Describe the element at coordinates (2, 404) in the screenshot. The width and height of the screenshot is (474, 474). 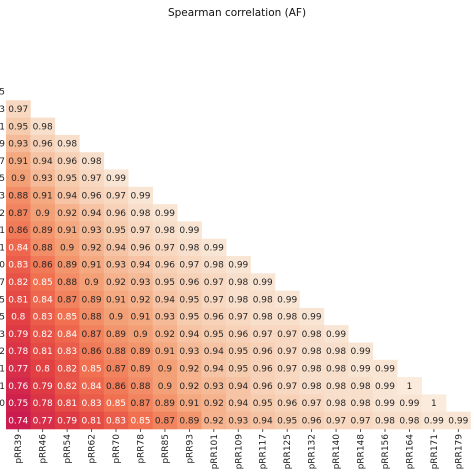
I see `row-tick-label: 0` at that location.